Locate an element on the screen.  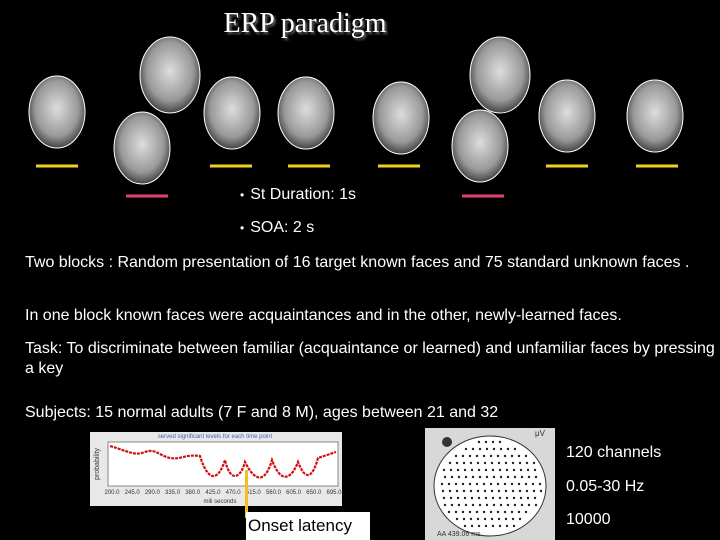
plot-x-tick: 290.0 is located at coordinates (153, 493).